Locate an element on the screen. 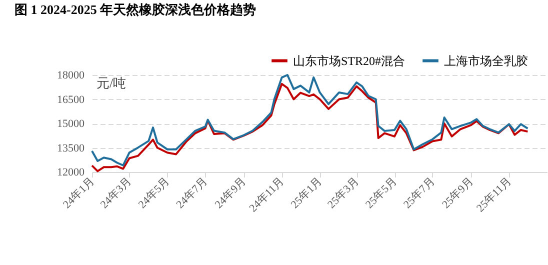  x-tick-label: 25年1月 is located at coordinates (306, 193).